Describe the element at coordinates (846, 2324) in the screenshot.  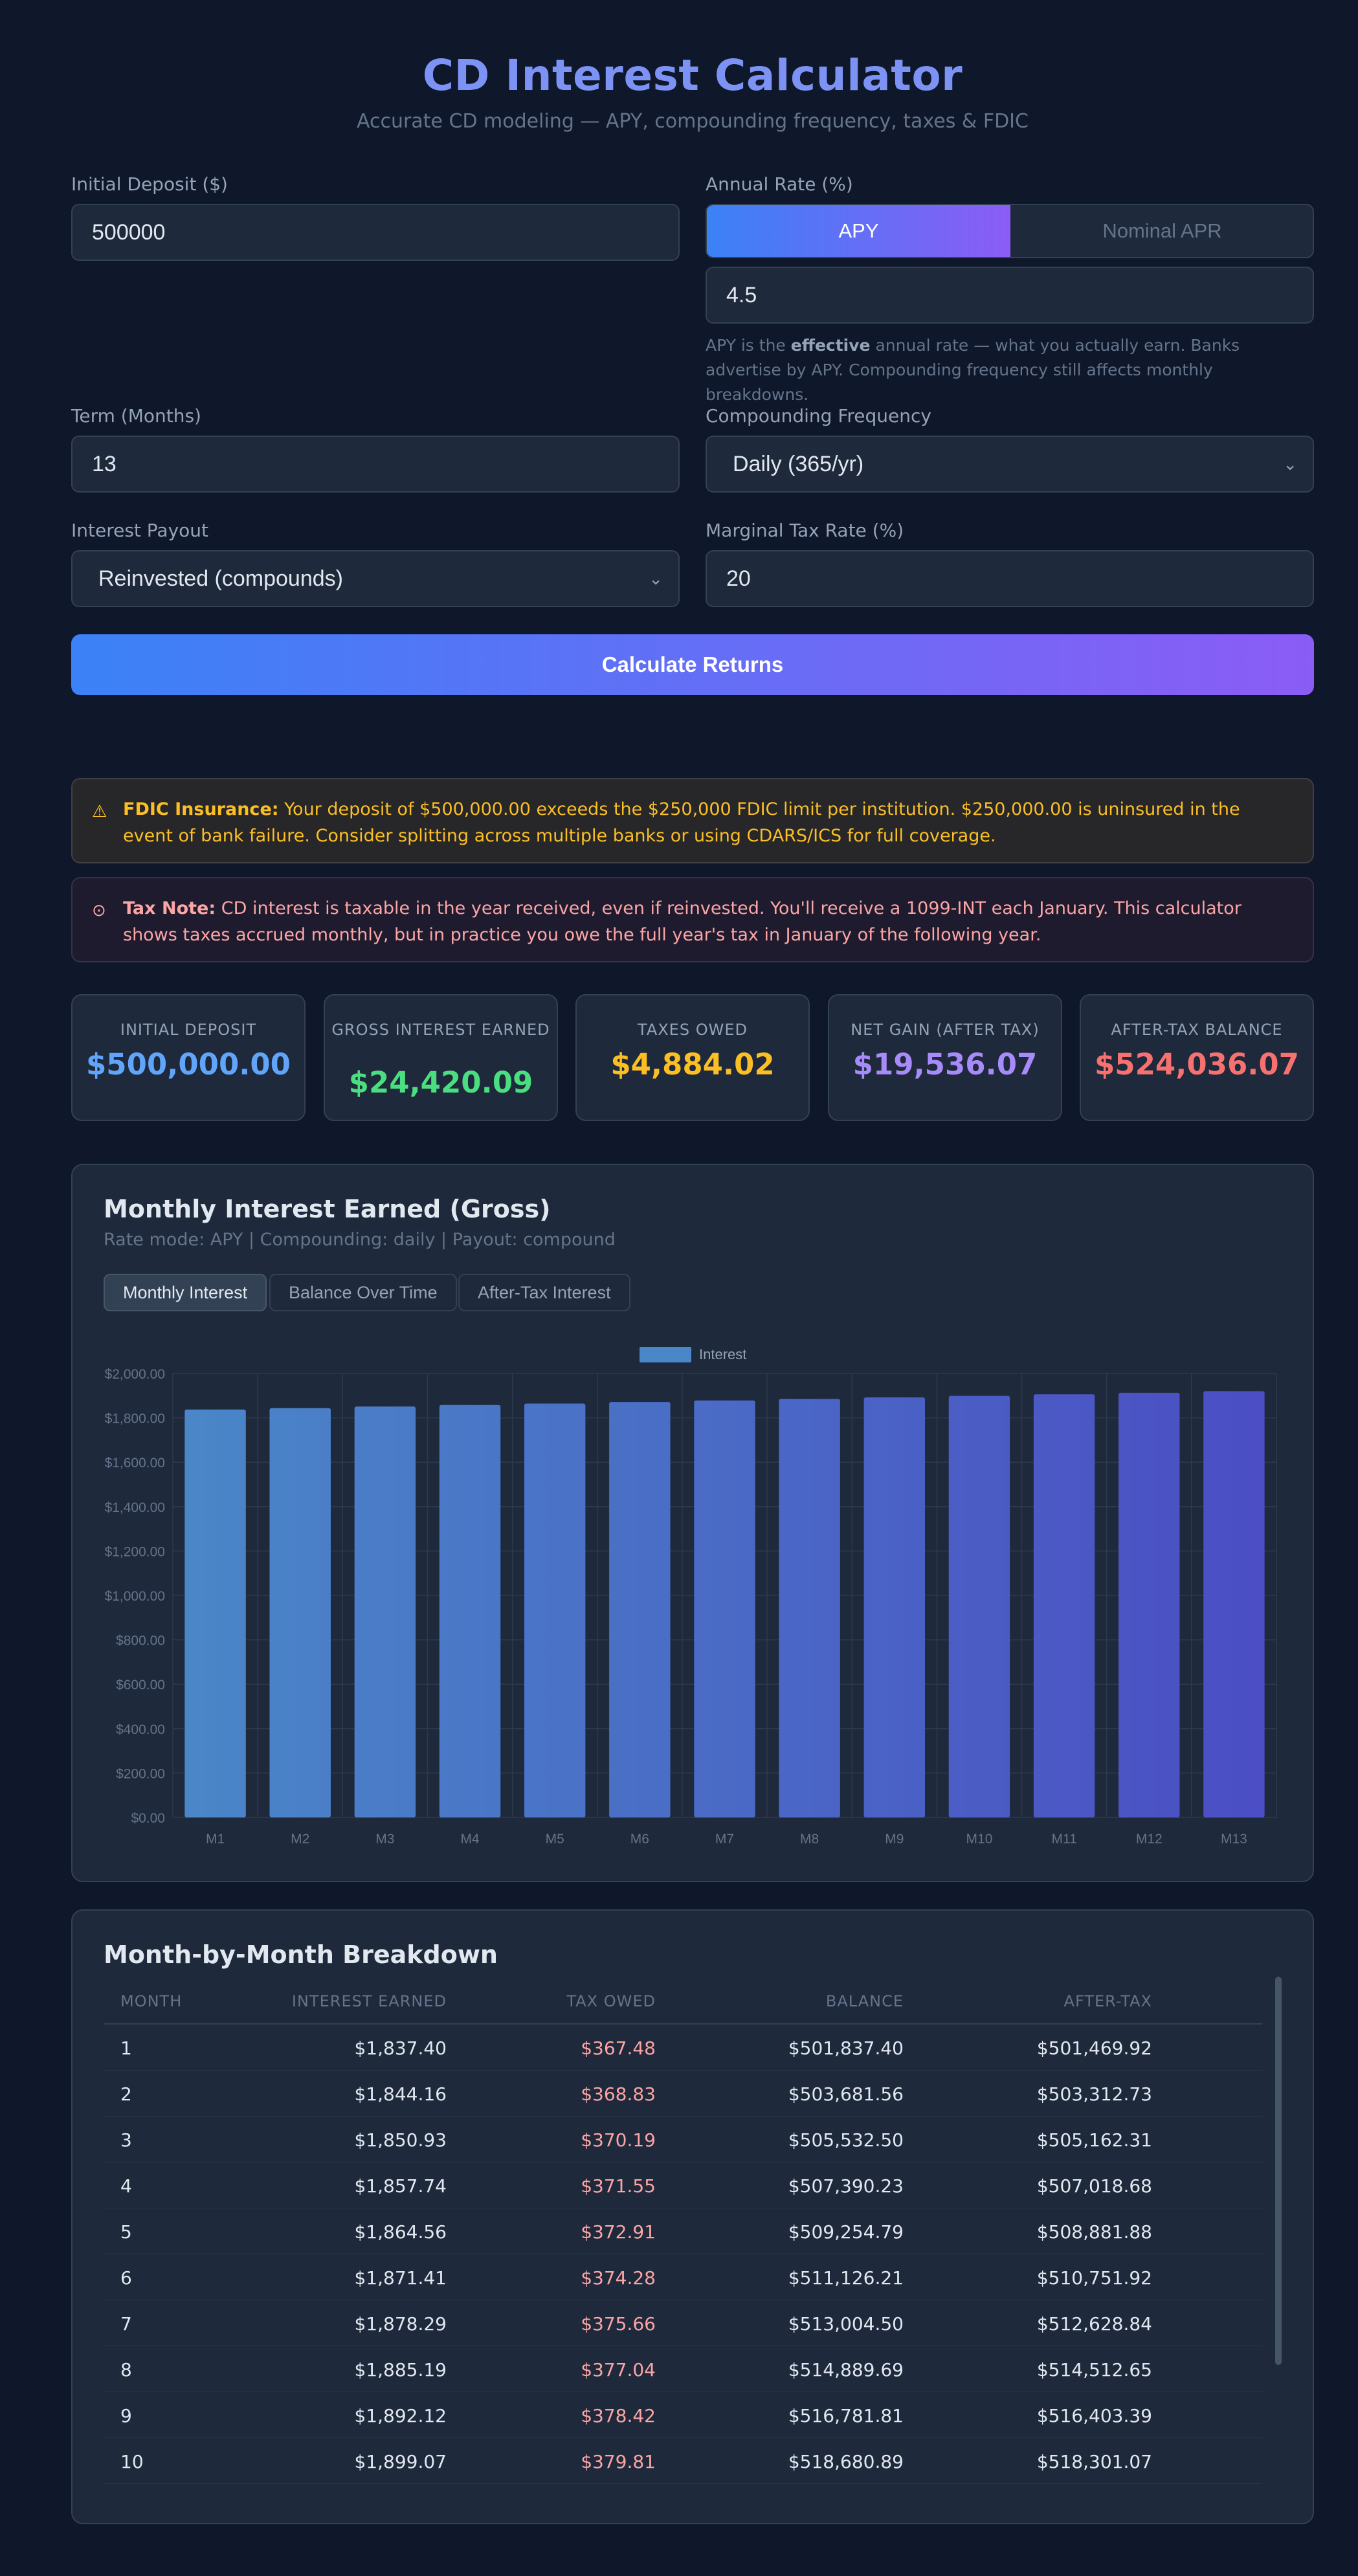
I see `cell-balance: $513,004.50` at that location.